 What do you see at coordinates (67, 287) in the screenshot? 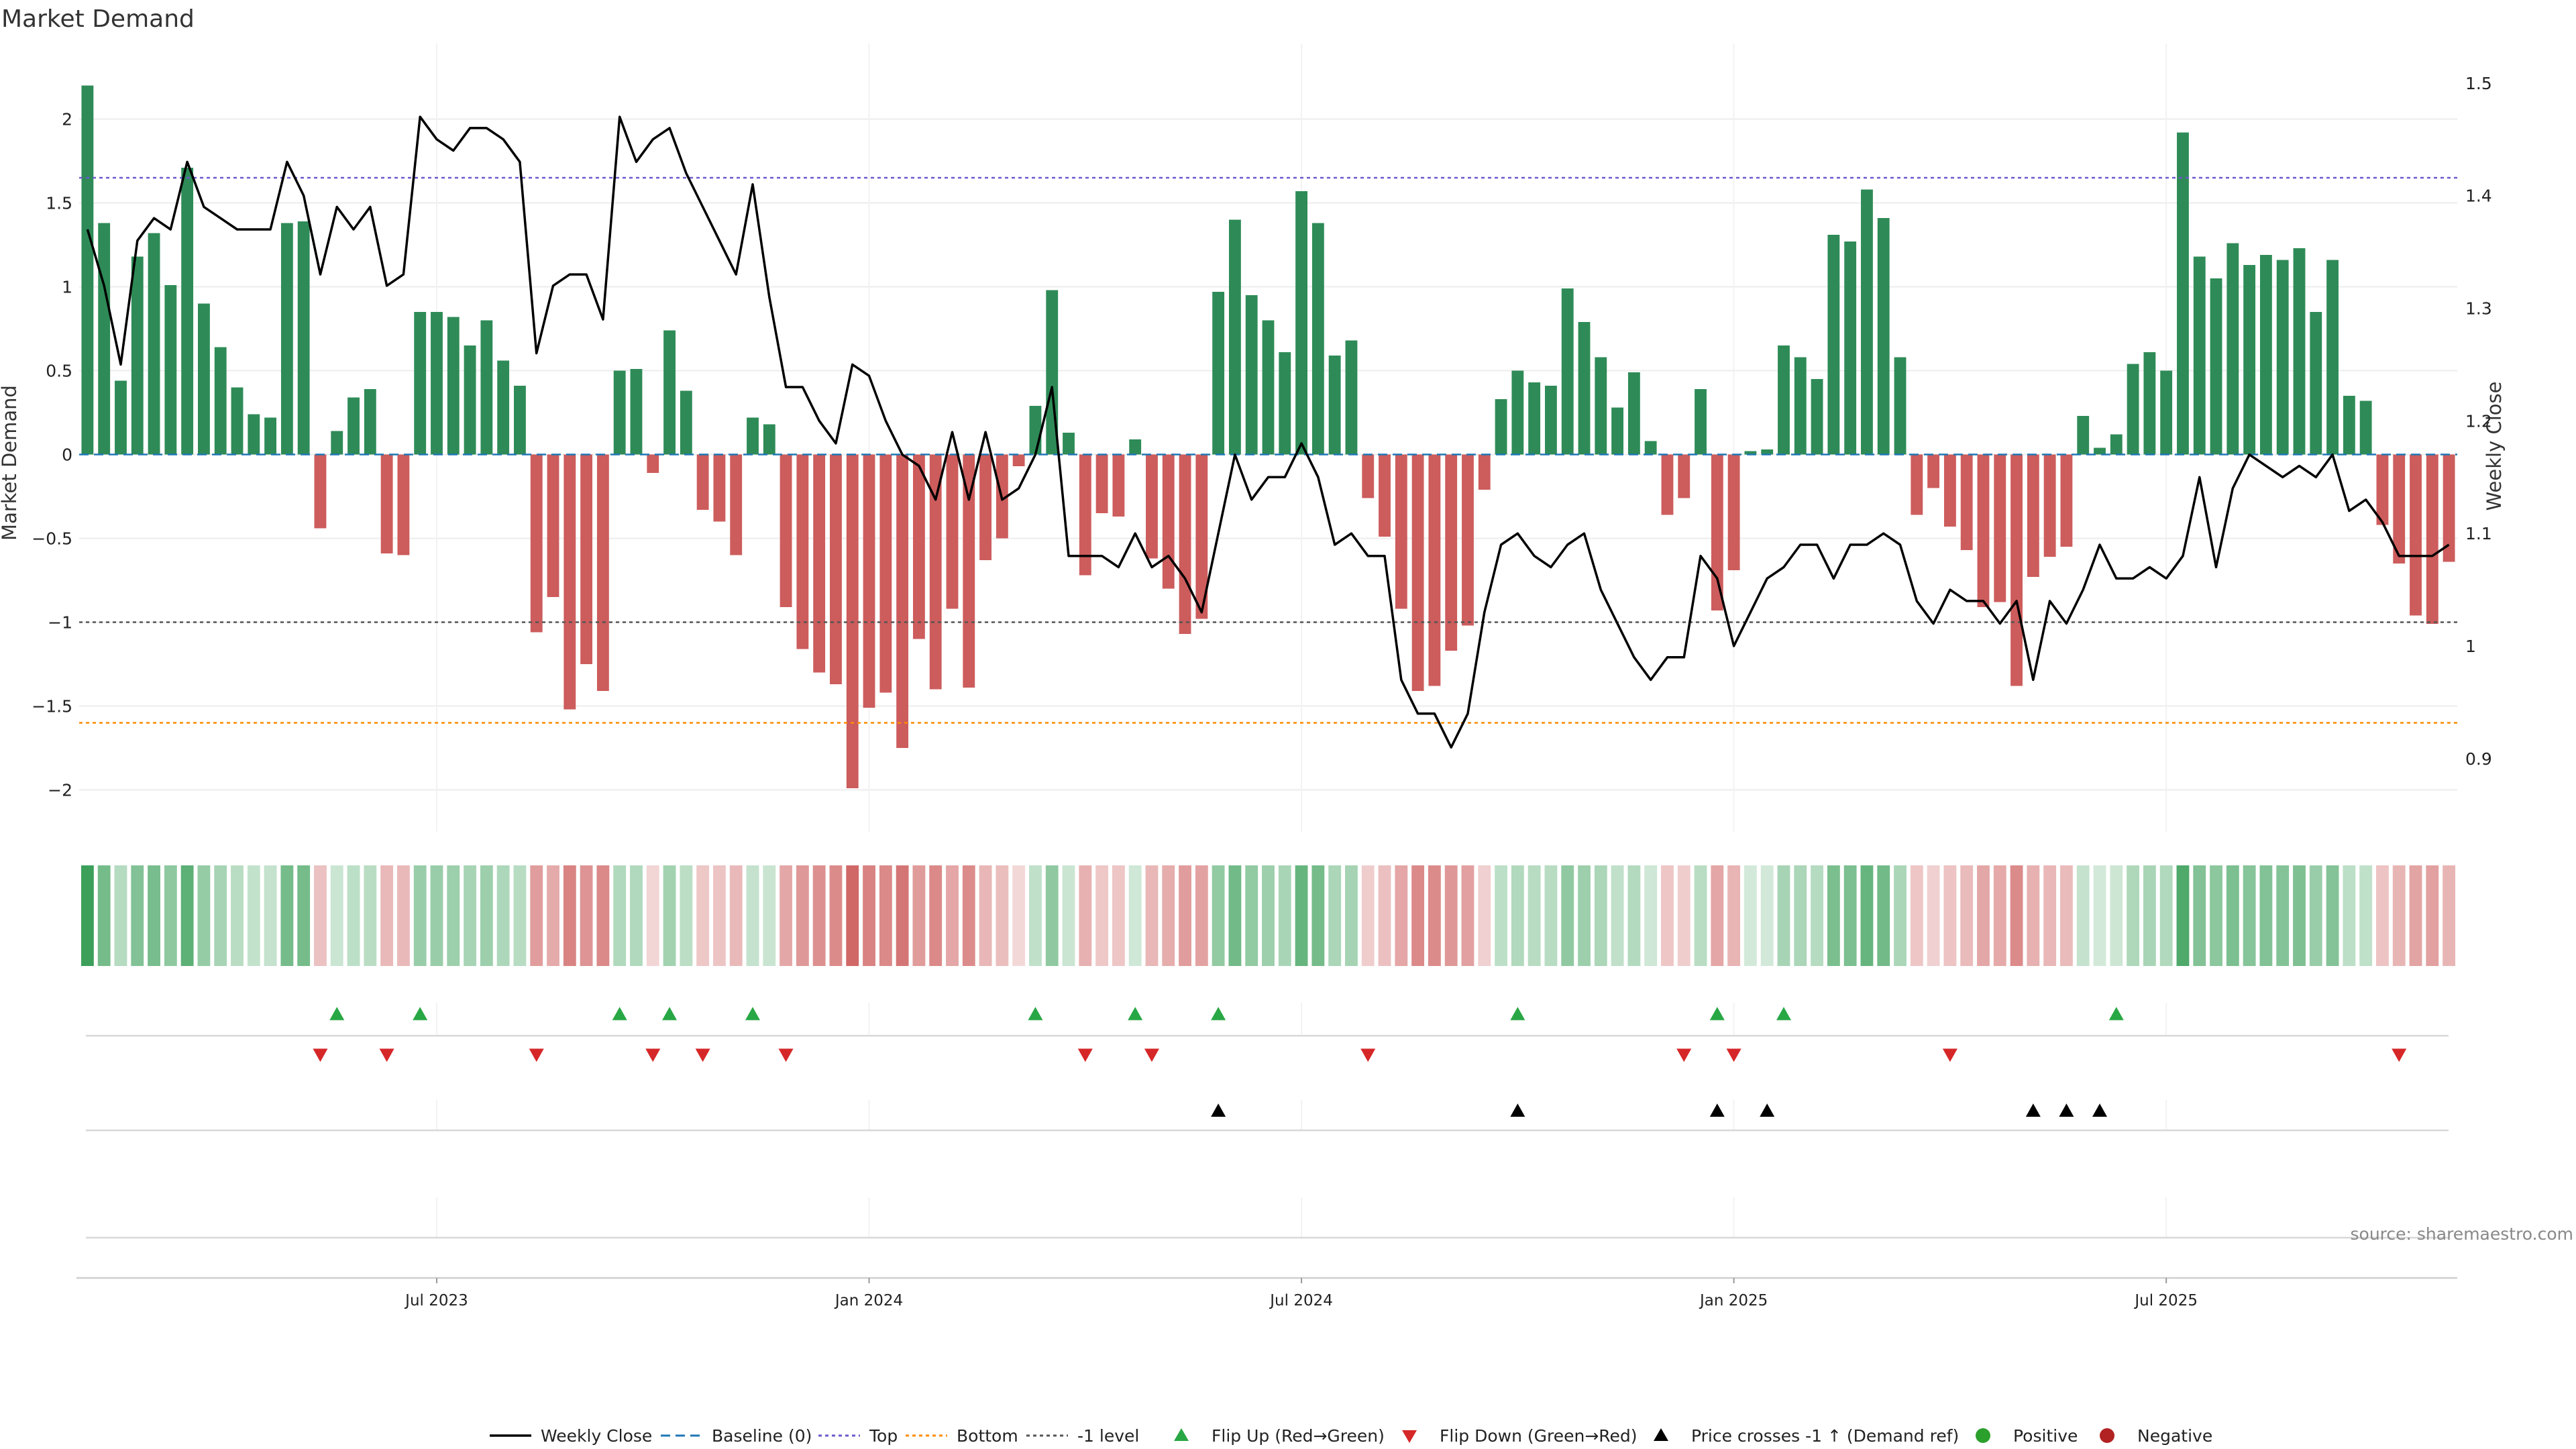
I see `y-tick-label: 1` at bounding box center [67, 287].